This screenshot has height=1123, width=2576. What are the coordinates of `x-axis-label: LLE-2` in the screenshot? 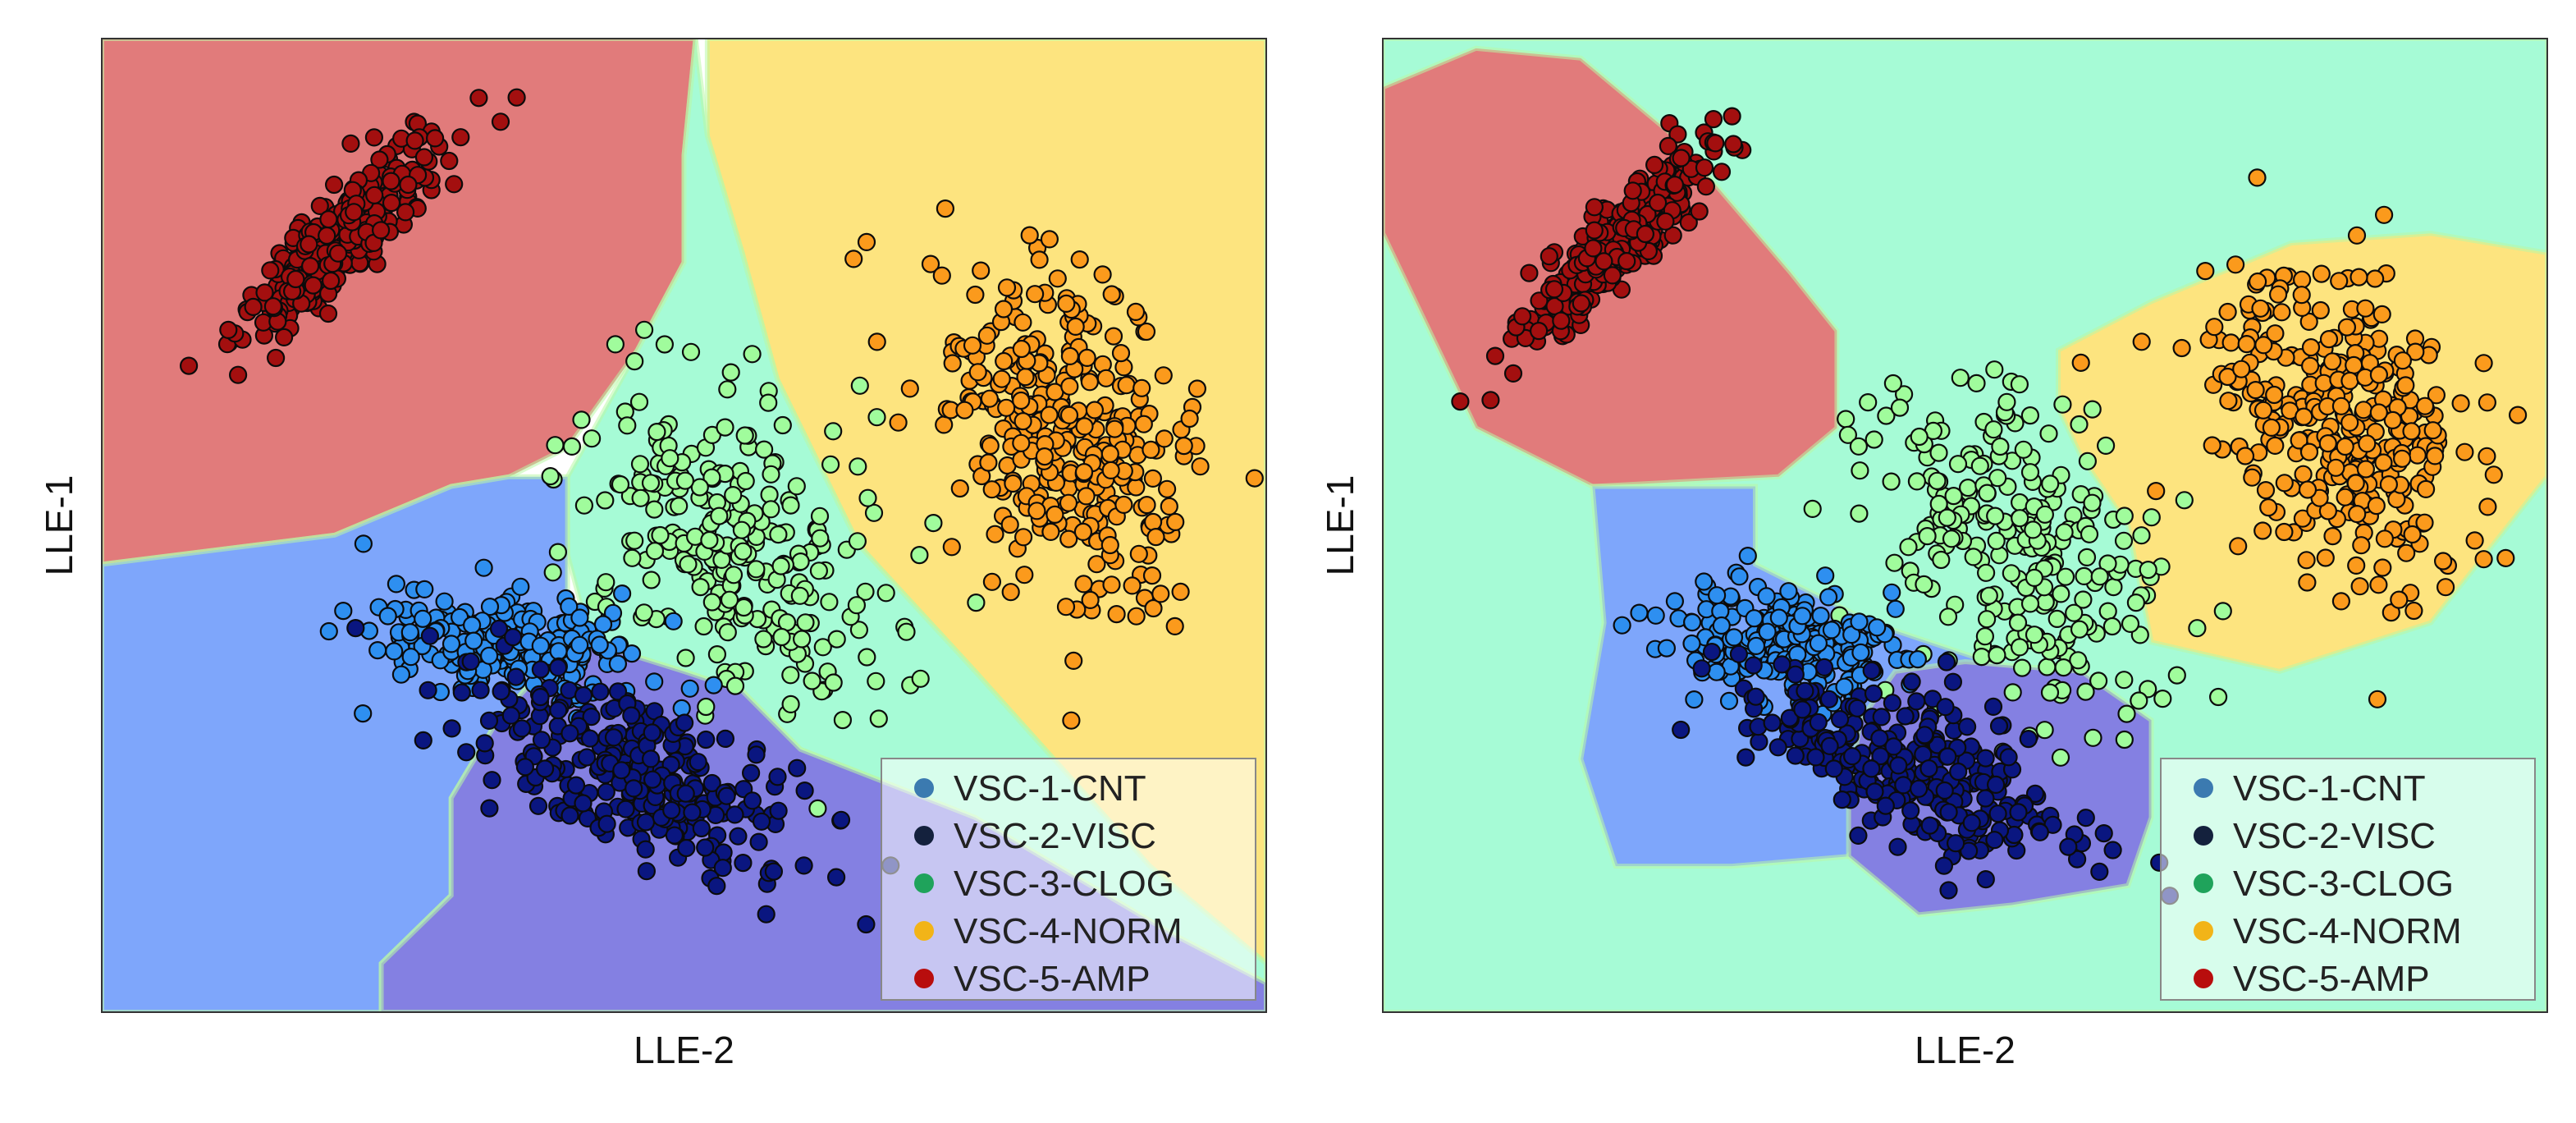 It's located at (1965, 1050).